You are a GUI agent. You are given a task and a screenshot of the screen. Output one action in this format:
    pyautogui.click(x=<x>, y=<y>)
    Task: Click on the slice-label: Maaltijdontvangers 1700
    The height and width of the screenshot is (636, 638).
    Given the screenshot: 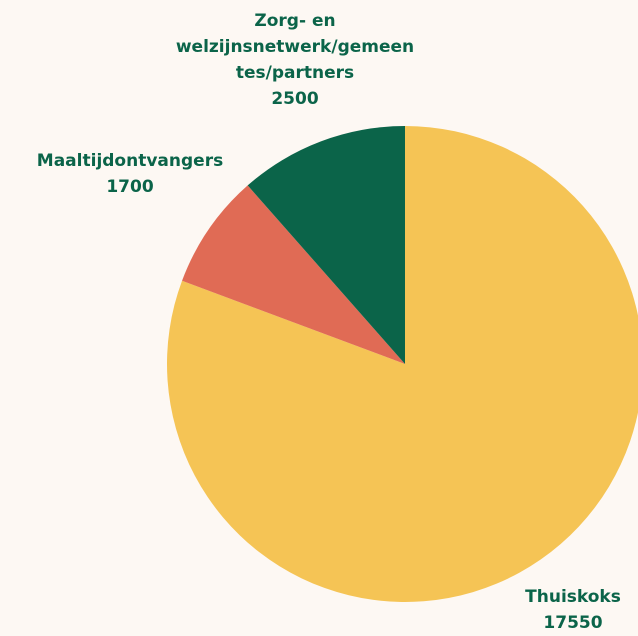 What is the action you would take?
    pyautogui.click(x=130, y=174)
    